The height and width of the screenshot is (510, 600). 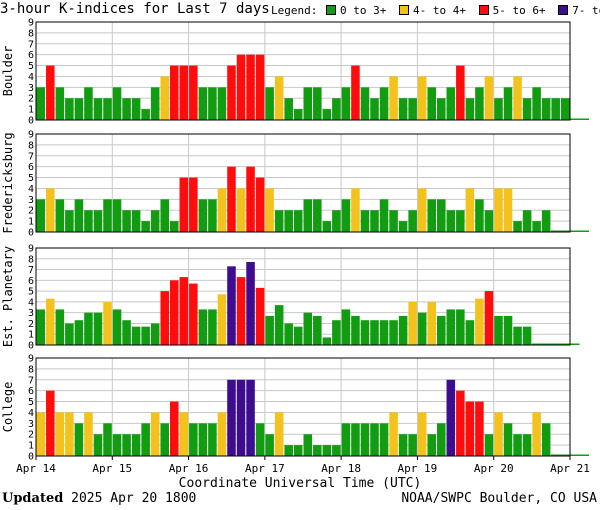 What do you see at coordinates (519, 10) in the screenshot?
I see `legend-text-storm: 5- to 6+` at bounding box center [519, 10].